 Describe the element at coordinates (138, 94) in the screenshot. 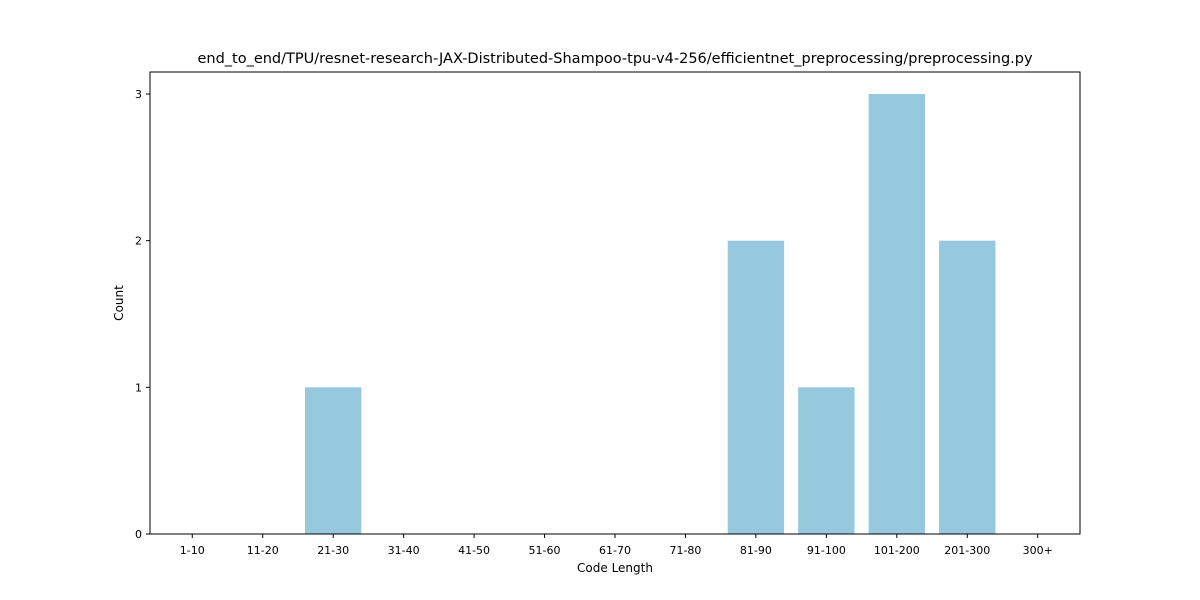

I see `y-tick-label: 3` at that location.